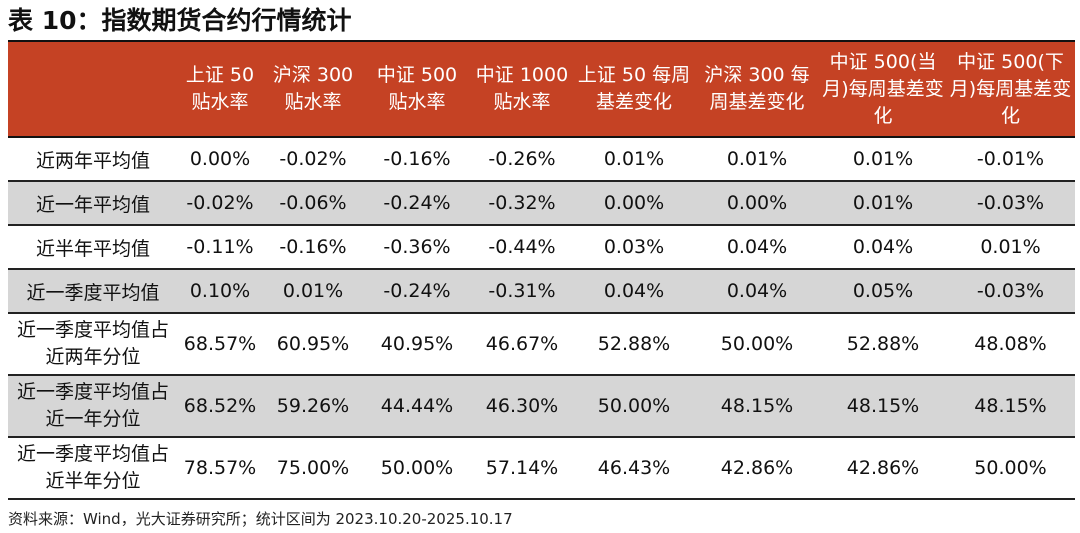 Image resolution: width=1080 pixels, height=533 pixels. What do you see at coordinates (522, 344) in the screenshot?
I see `table-cell: 46.67%` at bounding box center [522, 344].